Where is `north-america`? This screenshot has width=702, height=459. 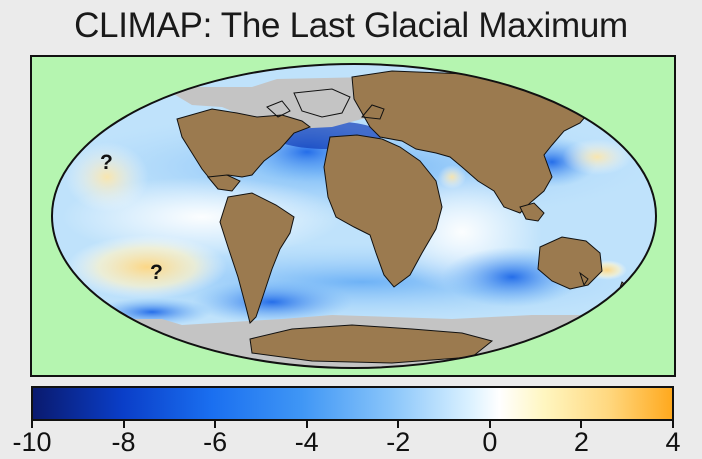
north-america is located at coordinates (244, 144).